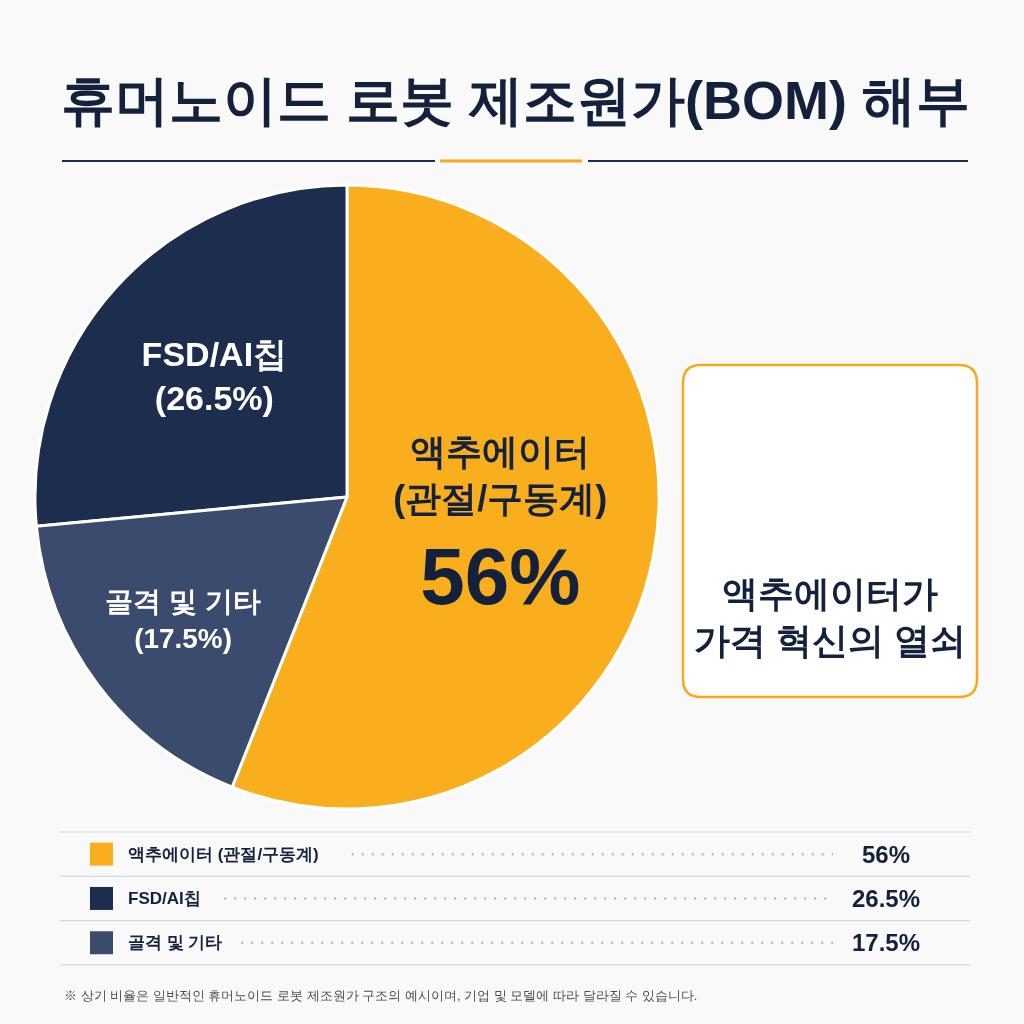  What do you see at coordinates (183, 638) in the screenshot?
I see `data-label: (17.5%)` at bounding box center [183, 638].